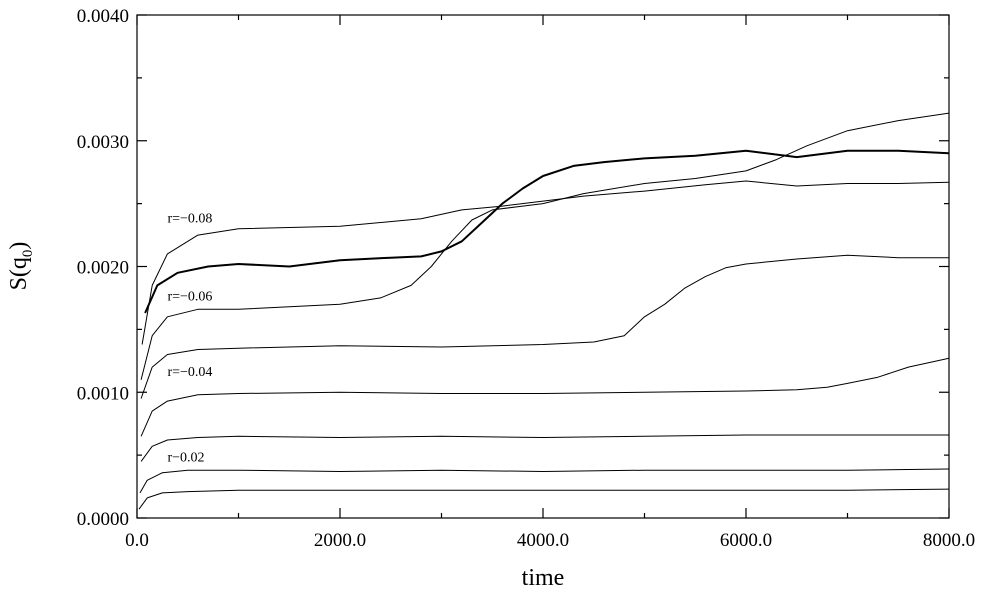 This screenshot has width=982, height=592. I want to click on x-tick-label: 8000.0, so click(949, 540).